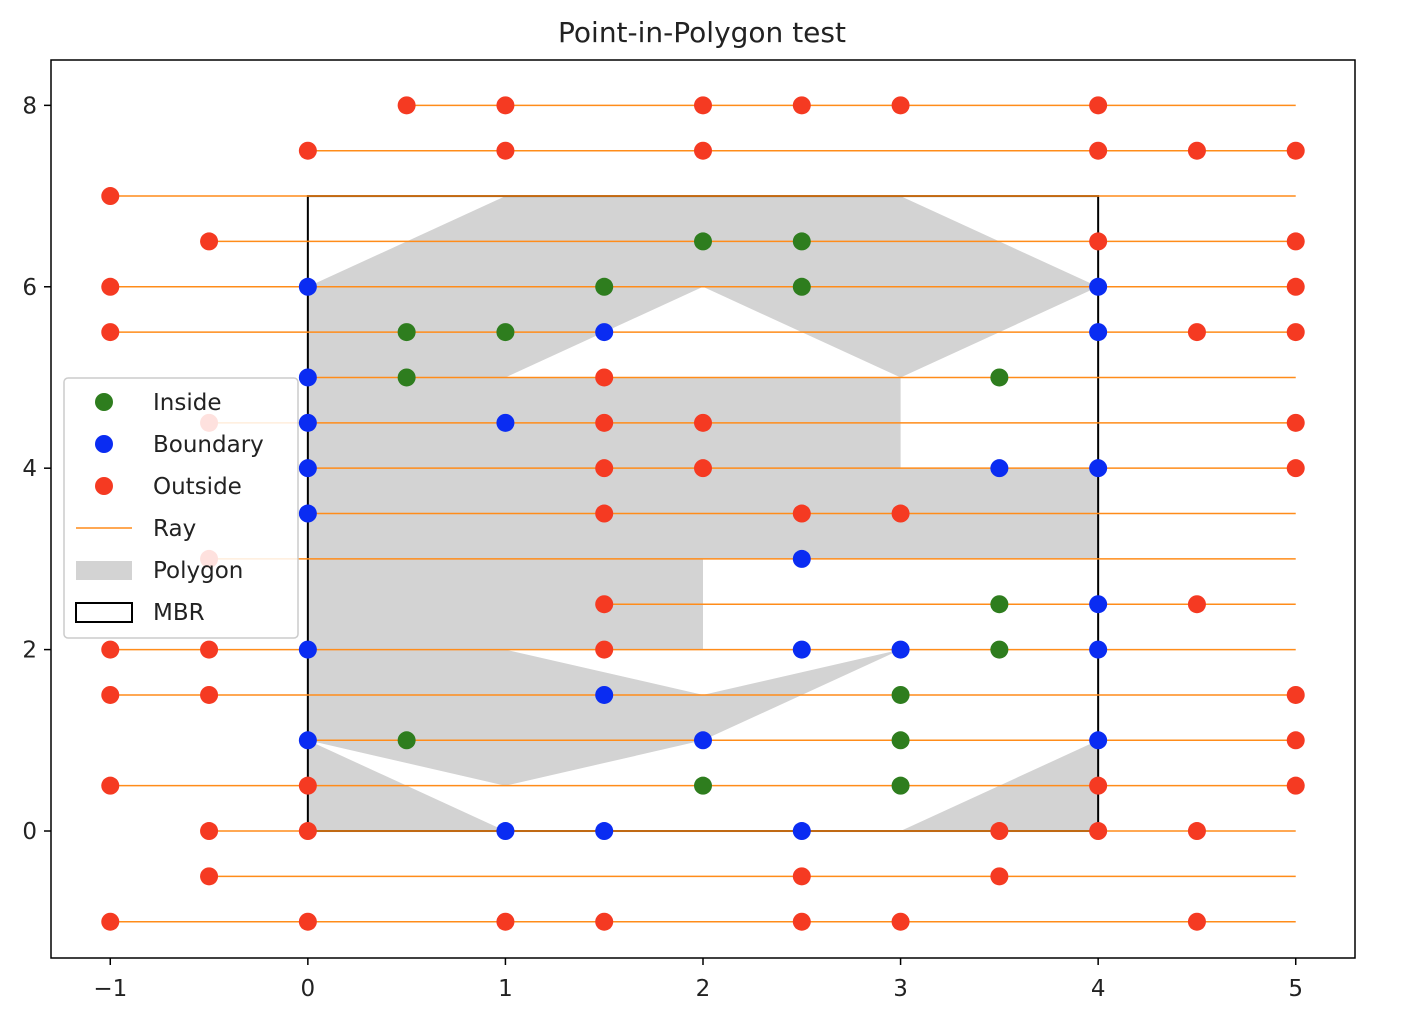 This screenshot has width=1412, height=1016. What do you see at coordinates (187, 403) in the screenshot?
I see `legend-inside-label: Inside` at bounding box center [187, 403].